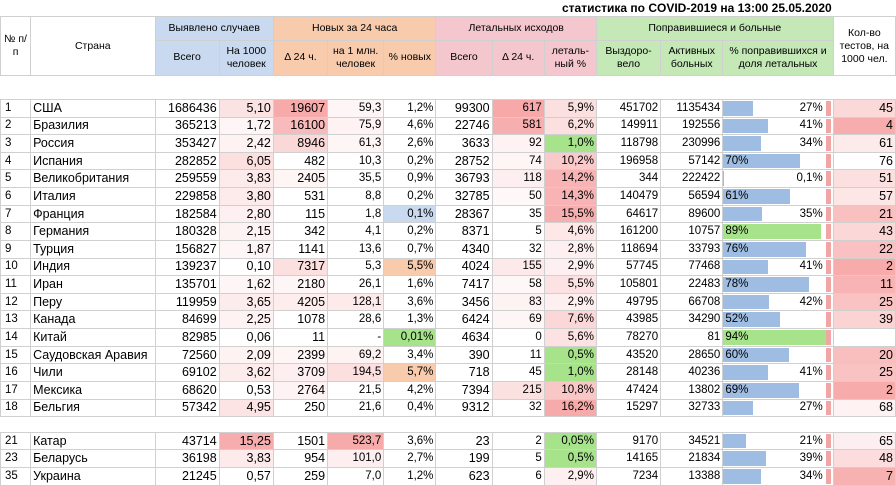 The width and height of the screenshot is (896, 486). I want to click on row-death-d24: 5, so click(518, 231).